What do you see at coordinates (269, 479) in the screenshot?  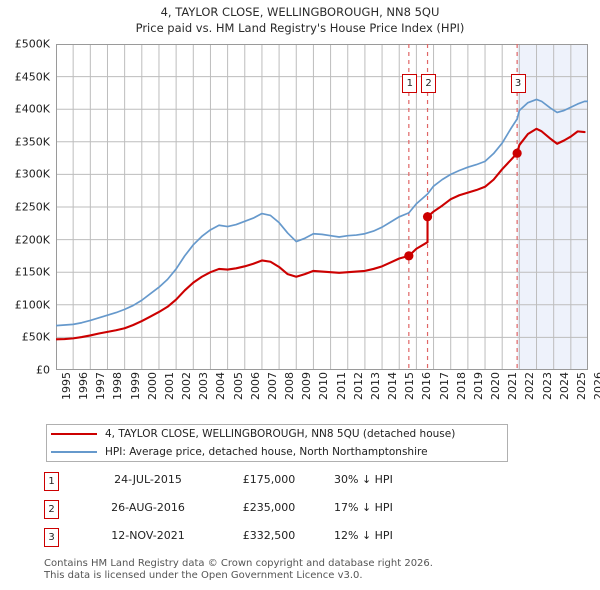 I see `transaction-price: £175,000` at bounding box center [269, 479].